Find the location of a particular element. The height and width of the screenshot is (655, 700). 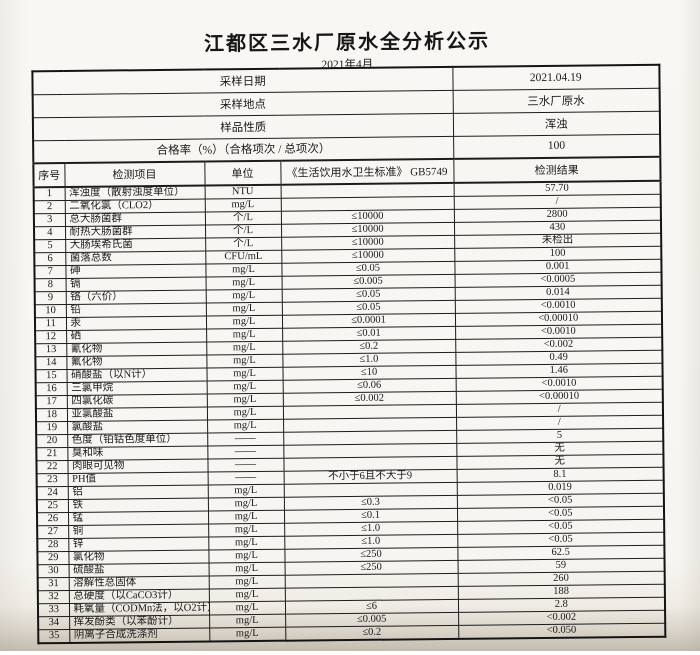

cell-seq: 24 is located at coordinates (52, 493).